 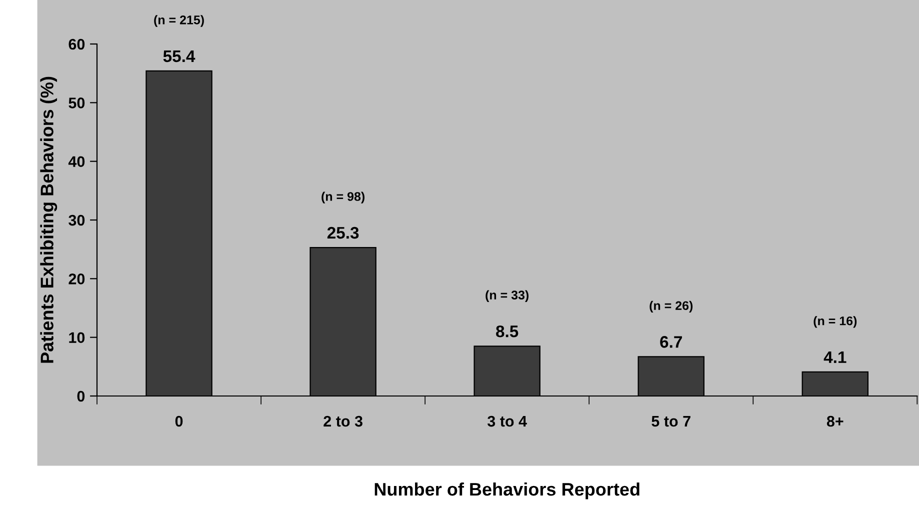 I want to click on y-tick-label: 40, so click(x=76, y=162).